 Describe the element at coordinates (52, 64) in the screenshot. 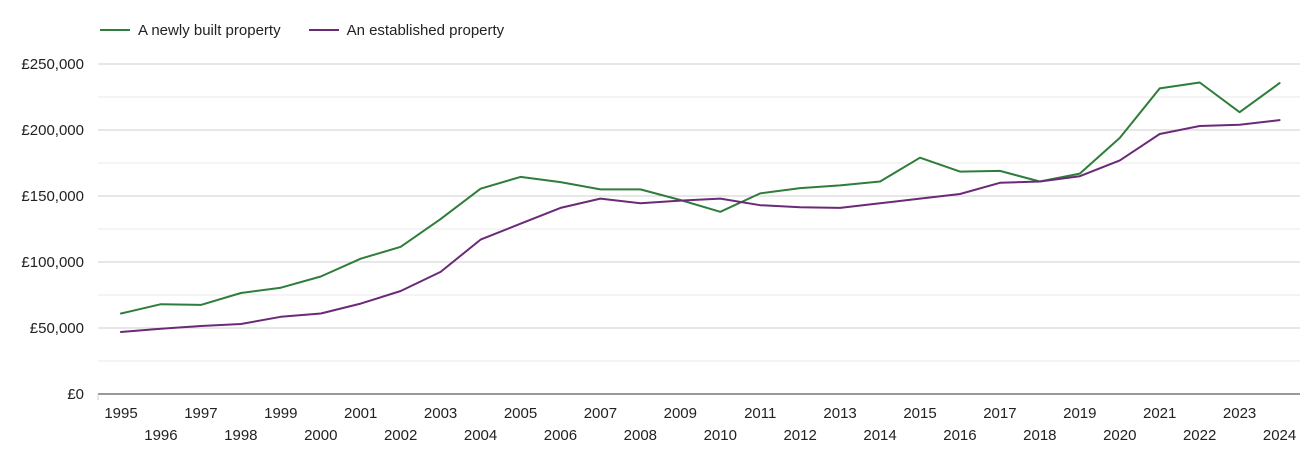

I see `y-tick-label: £250,000` at that location.